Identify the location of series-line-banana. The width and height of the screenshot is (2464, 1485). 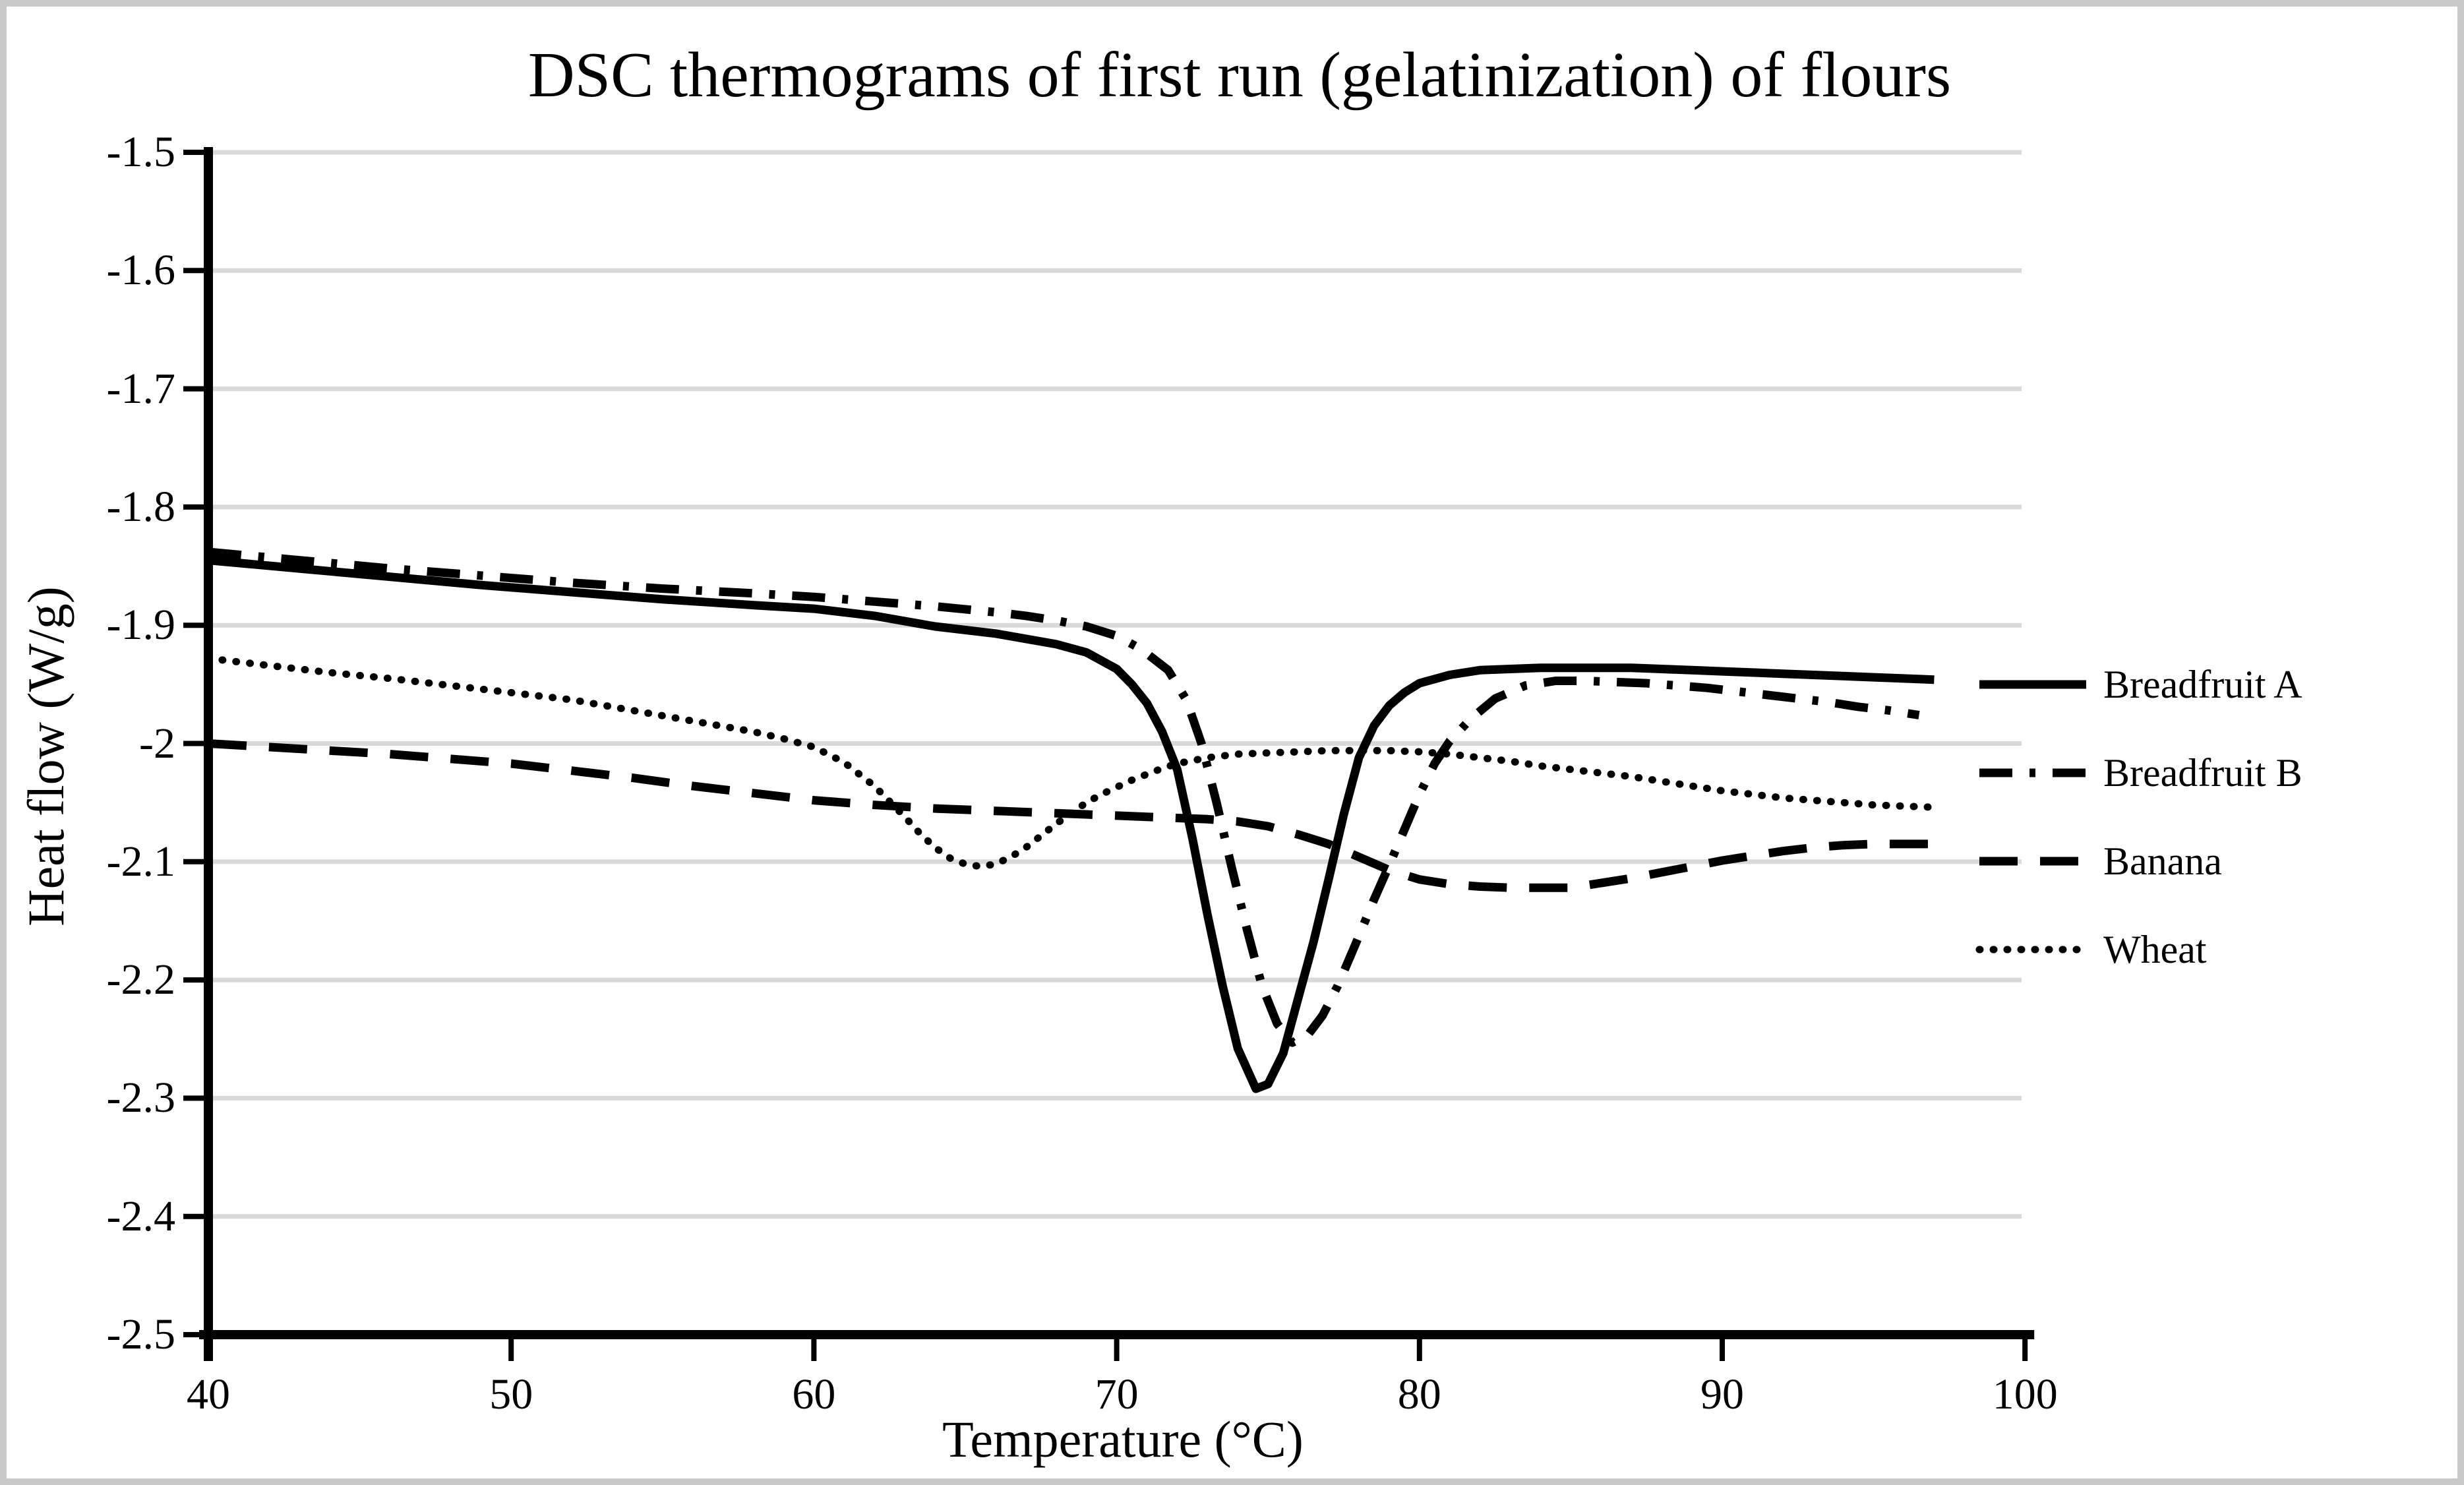
(1071, 816).